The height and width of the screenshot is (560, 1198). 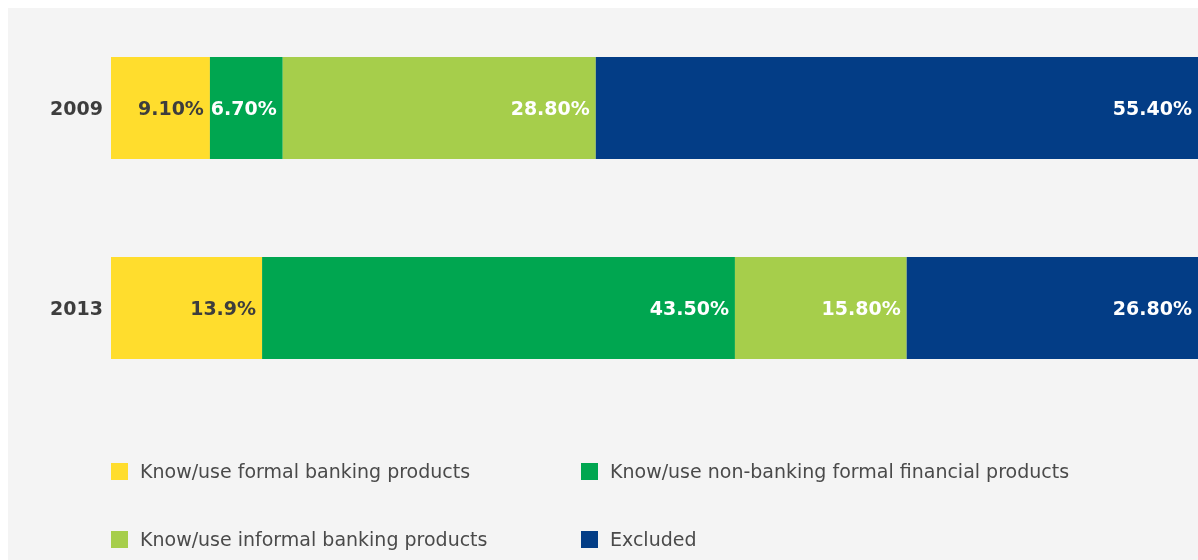 What do you see at coordinates (305, 471) in the screenshot?
I see `legend-label: Know/use formal banking products` at bounding box center [305, 471].